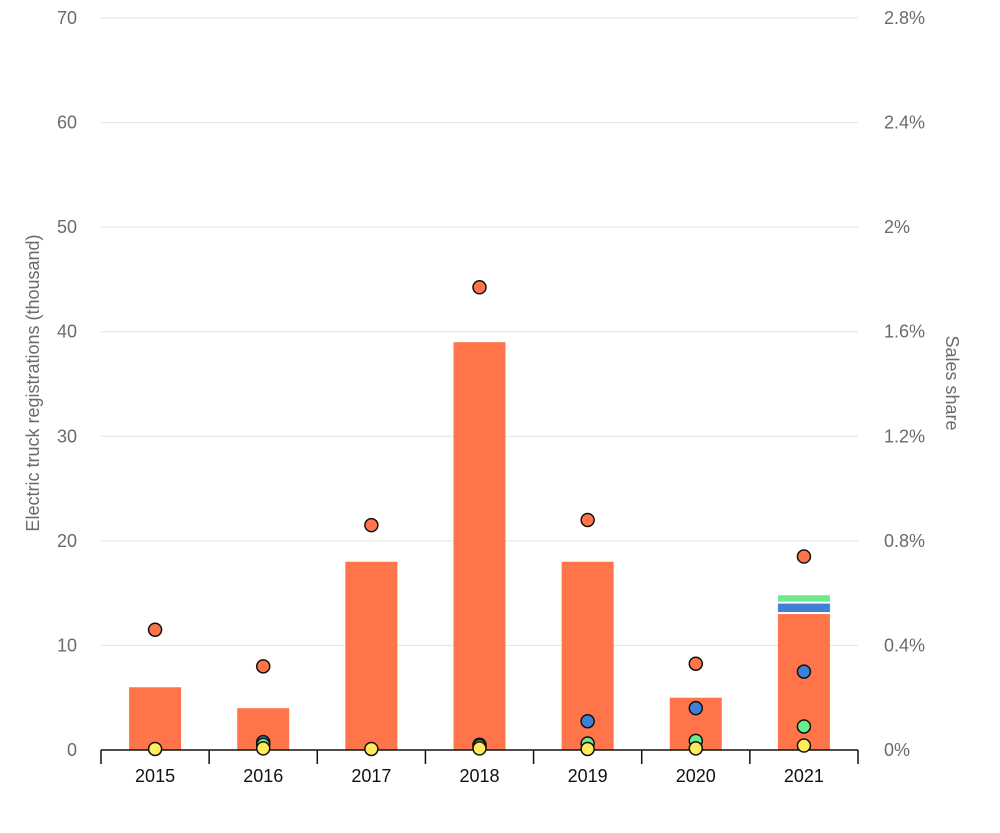 The image size is (1000, 833). I want to click on y2-tick-label: 1.6%, so click(904, 332).